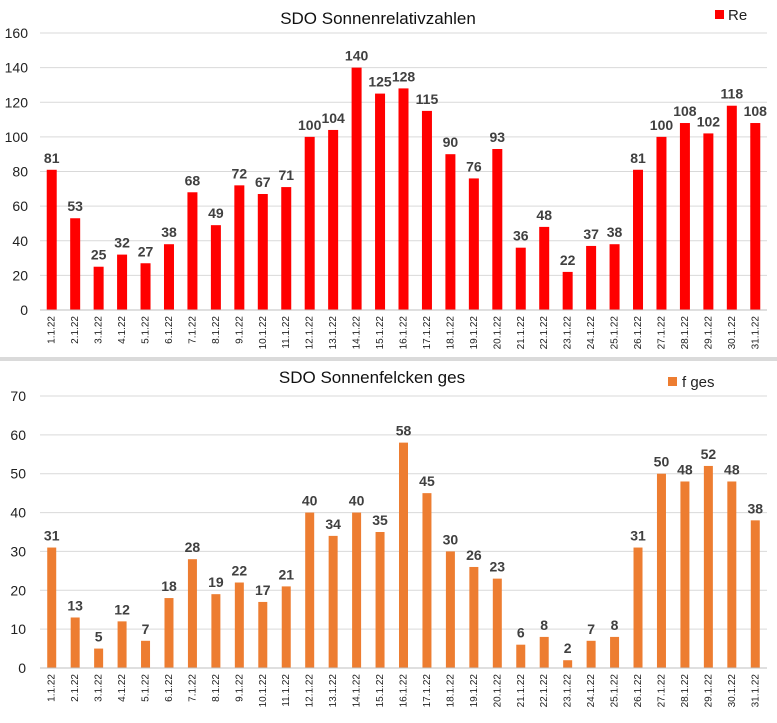 Image resolution: width=777 pixels, height=723 pixels. Describe the element at coordinates (474, 166) in the screenshot. I see `data-label: 76` at that location.